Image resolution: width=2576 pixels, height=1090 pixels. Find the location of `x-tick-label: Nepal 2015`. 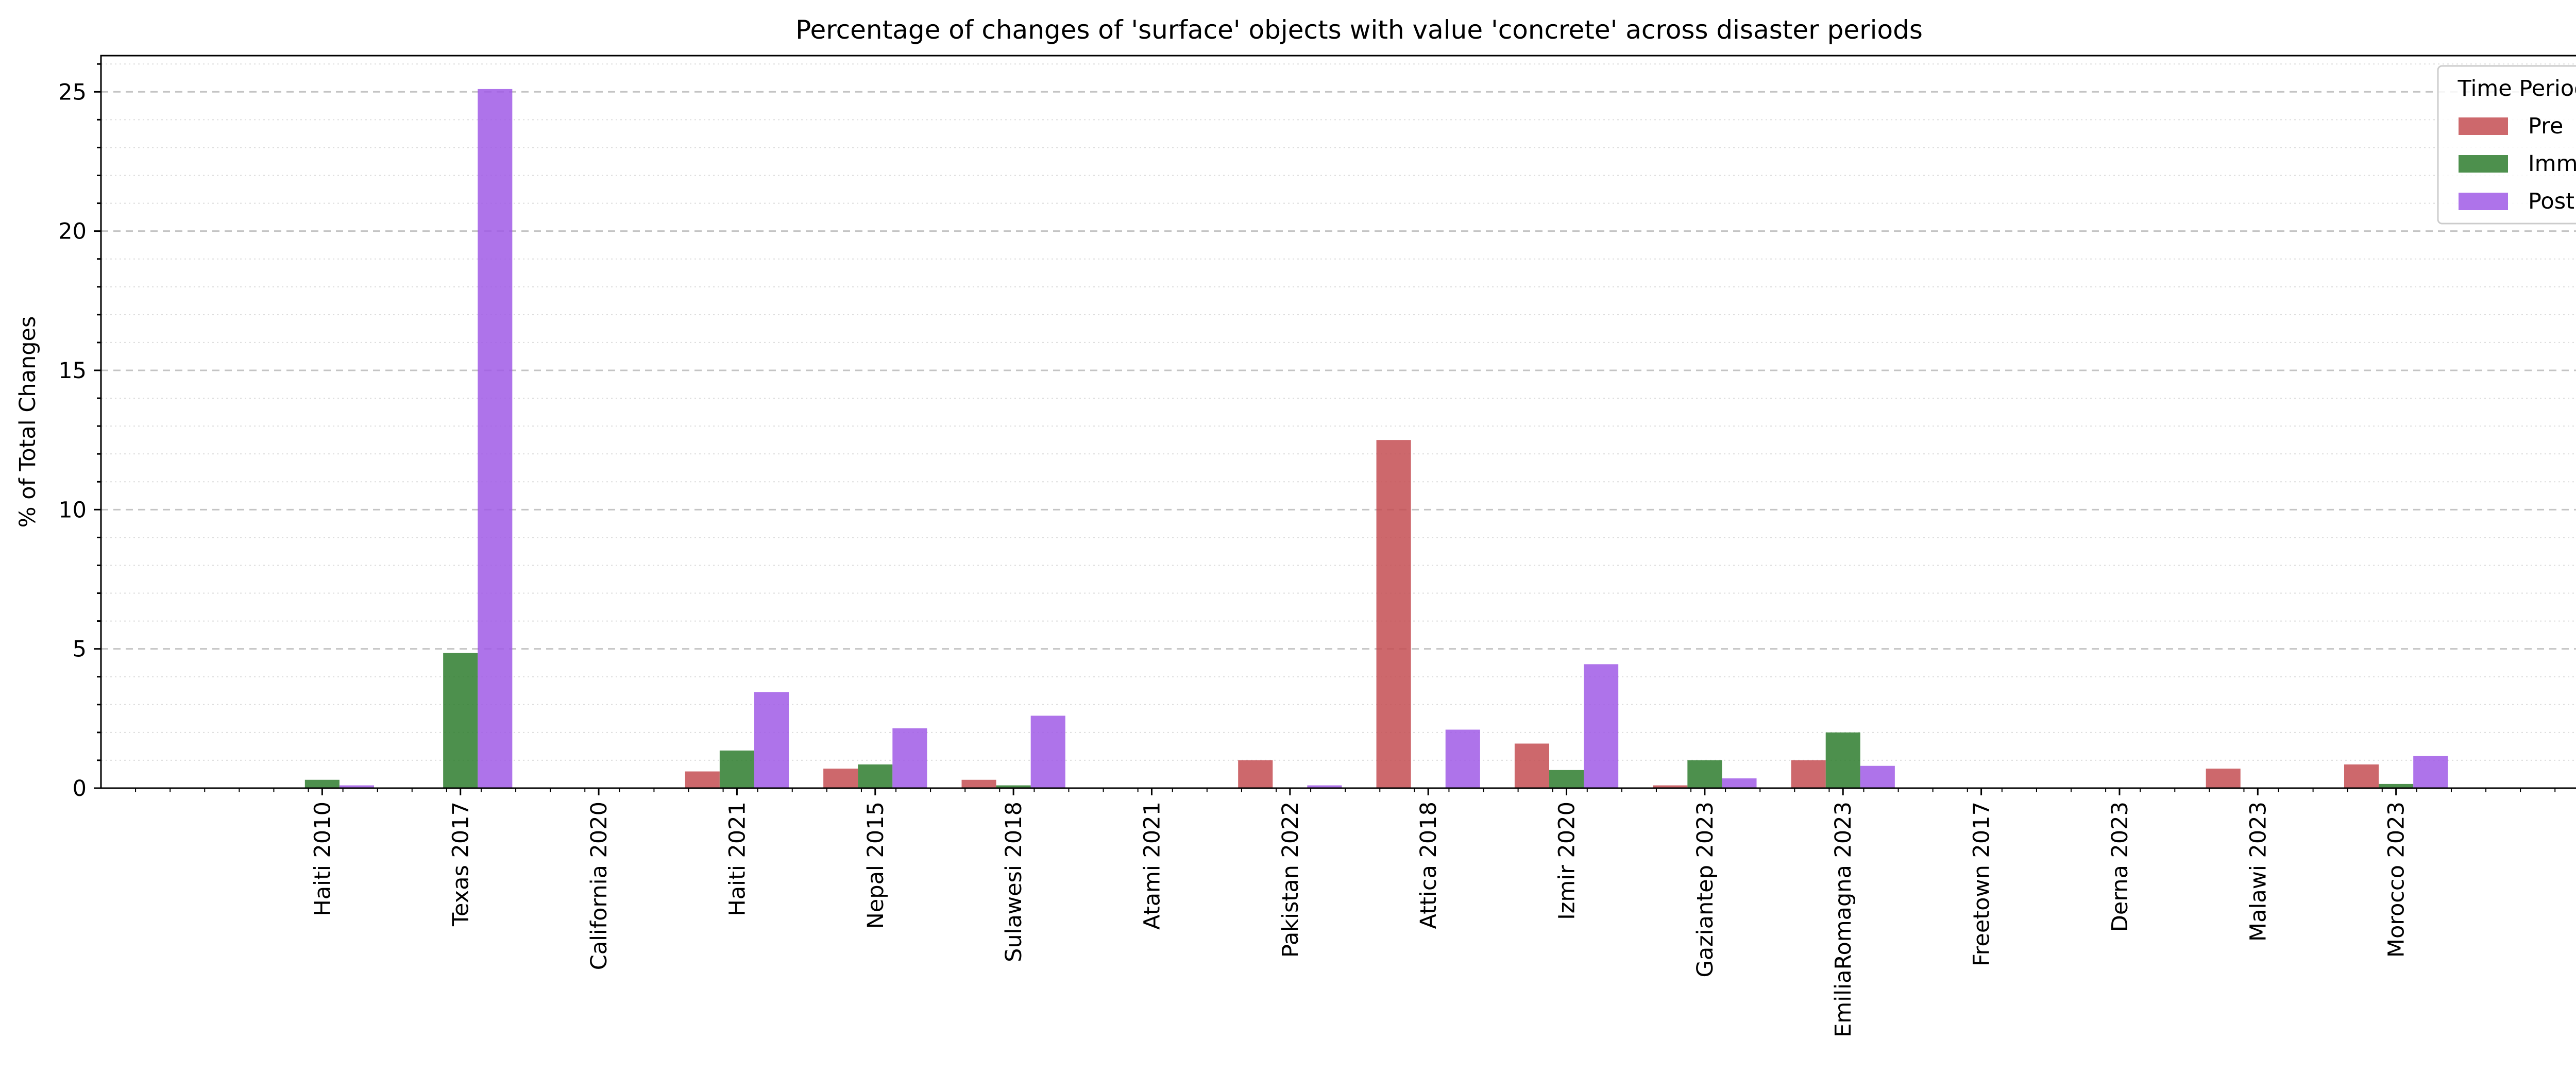

x-tick-label: Nepal 2015 is located at coordinates (876, 866).